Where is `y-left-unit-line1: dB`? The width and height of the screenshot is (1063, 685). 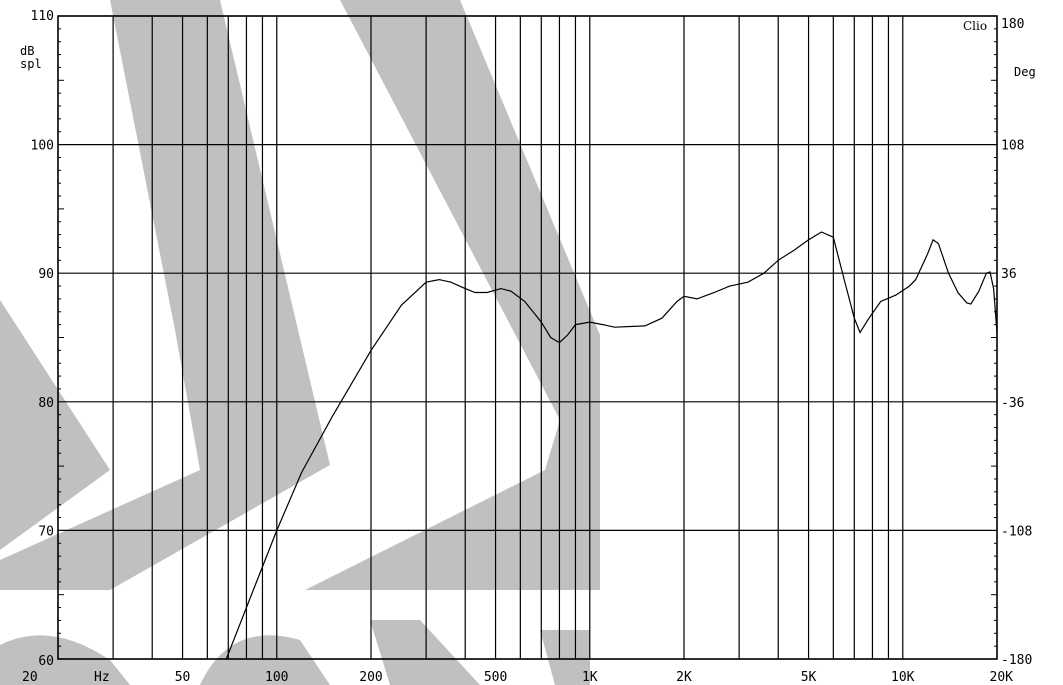
y-left-unit-line1: dB is located at coordinates (27, 51).